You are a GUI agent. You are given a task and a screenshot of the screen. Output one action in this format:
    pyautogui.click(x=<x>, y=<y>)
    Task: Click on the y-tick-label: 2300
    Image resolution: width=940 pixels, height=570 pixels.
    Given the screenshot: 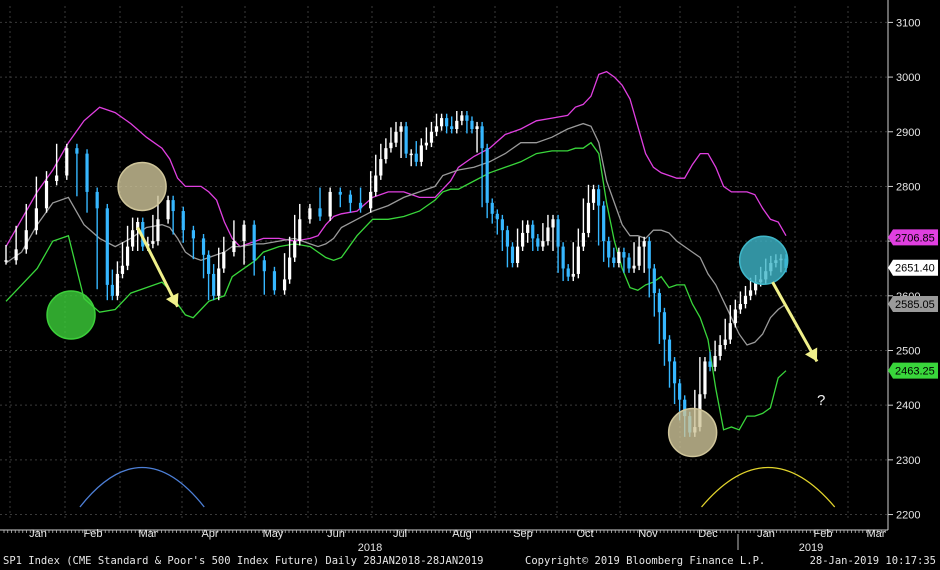 What is the action you would take?
    pyautogui.click(x=908, y=461)
    